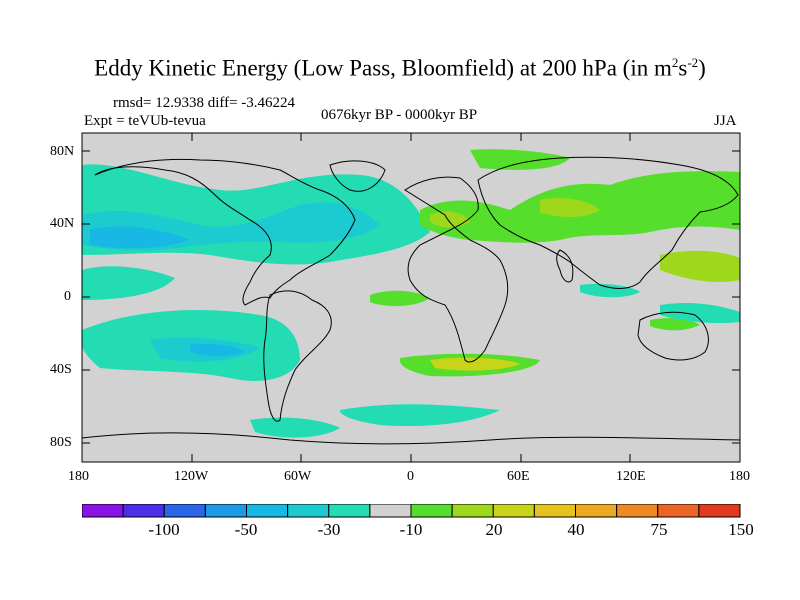  What do you see at coordinates (456, 269) in the screenshot?
I see `coast-africa-europe` at bounding box center [456, 269].